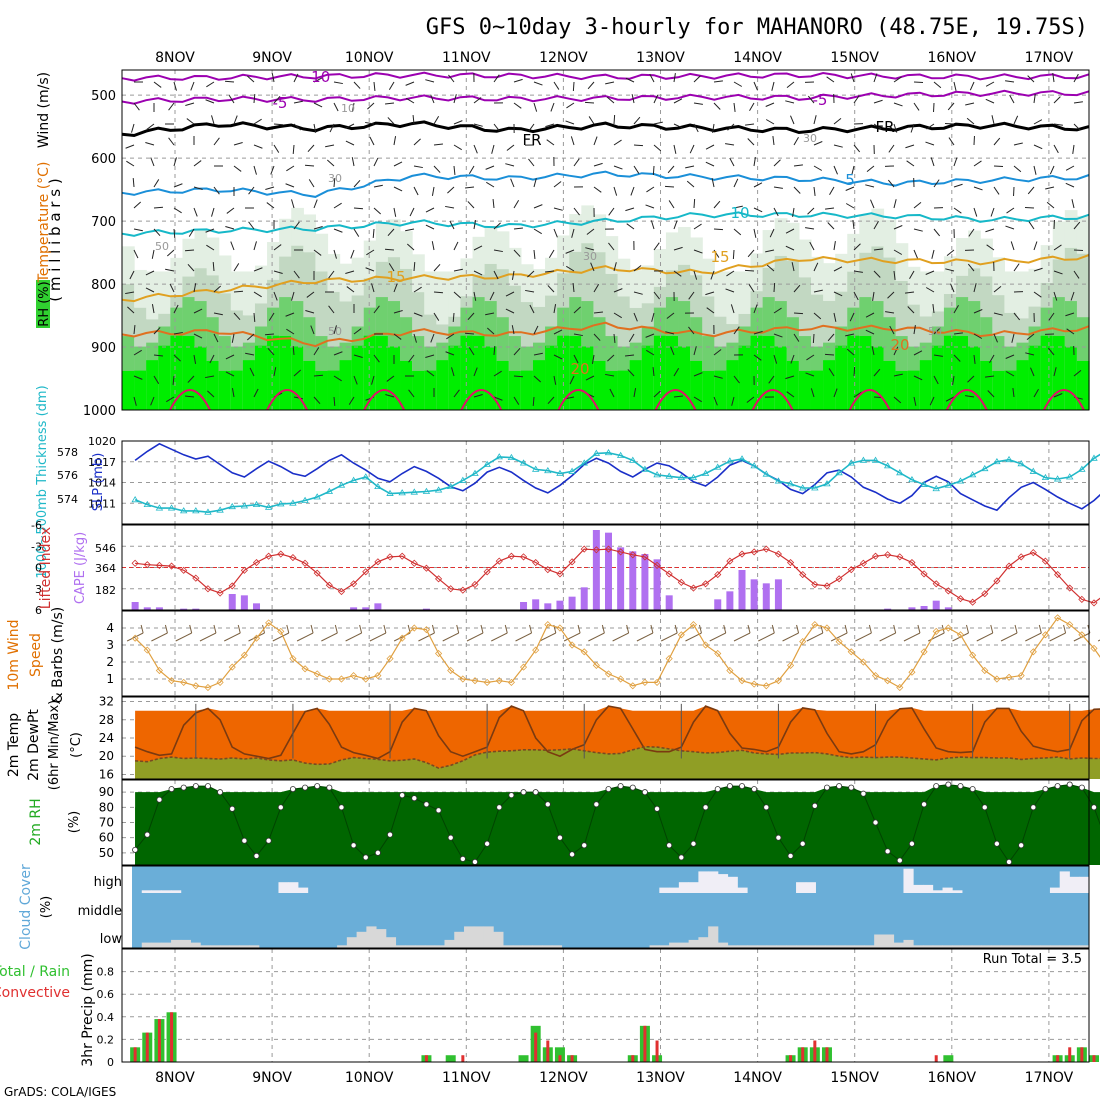 The height and width of the screenshot is (1100, 1100). I want to click on legend-convective: Convective, so click(35, 993).